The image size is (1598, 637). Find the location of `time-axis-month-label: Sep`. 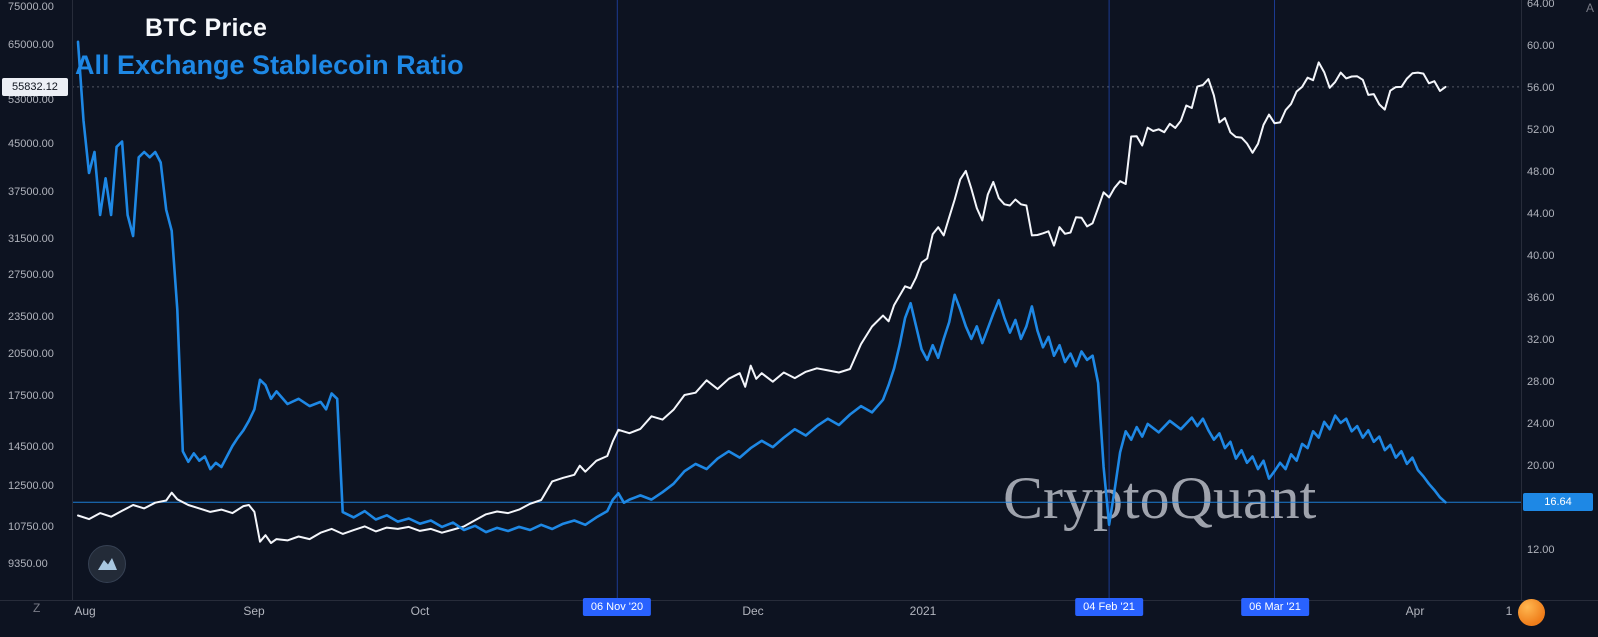

time-axis-month-label: Sep is located at coordinates (254, 611).